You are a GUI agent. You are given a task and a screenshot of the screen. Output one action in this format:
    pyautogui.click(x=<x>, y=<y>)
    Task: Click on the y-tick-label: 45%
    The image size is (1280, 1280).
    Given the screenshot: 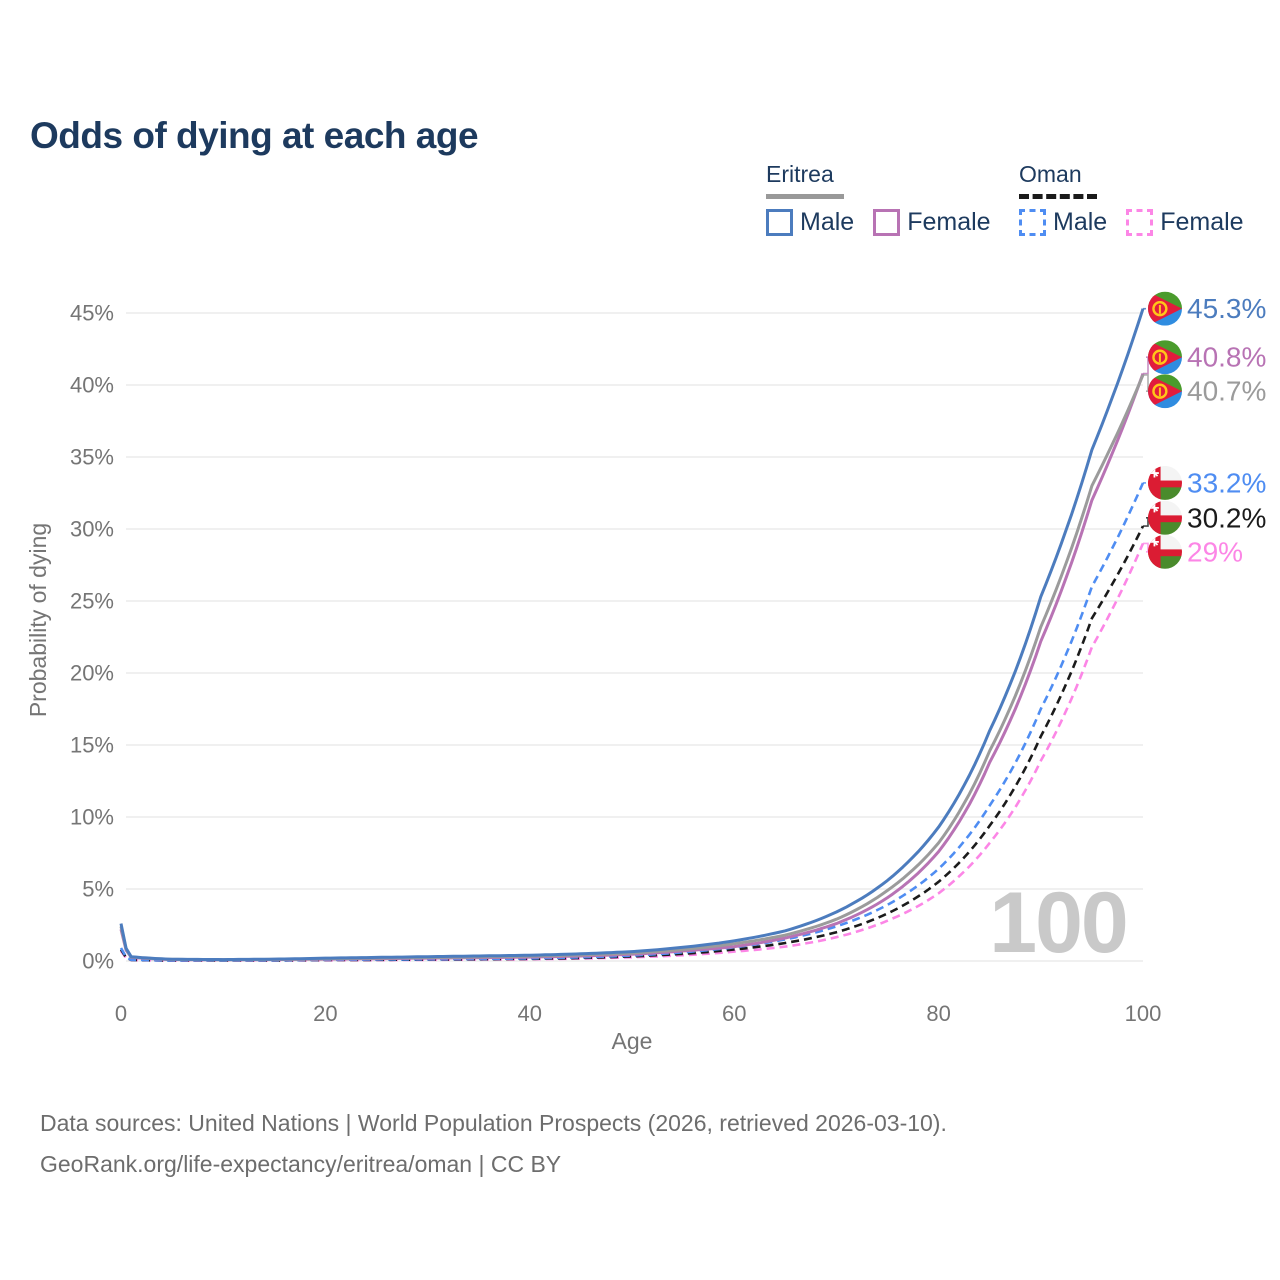 What is the action you would take?
    pyautogui.click(x=92, y=313)
    